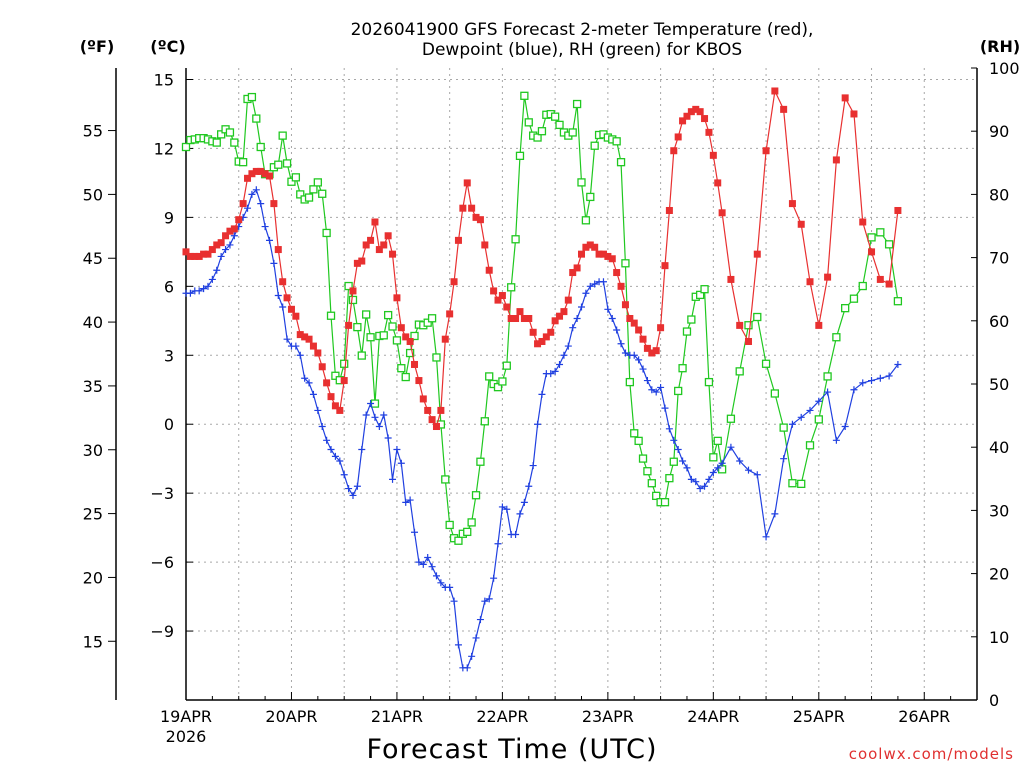 This screenshot has width=1024, height=772. I want to click on fahrenheit-axis-unit: (ºF), so click(97, 46).